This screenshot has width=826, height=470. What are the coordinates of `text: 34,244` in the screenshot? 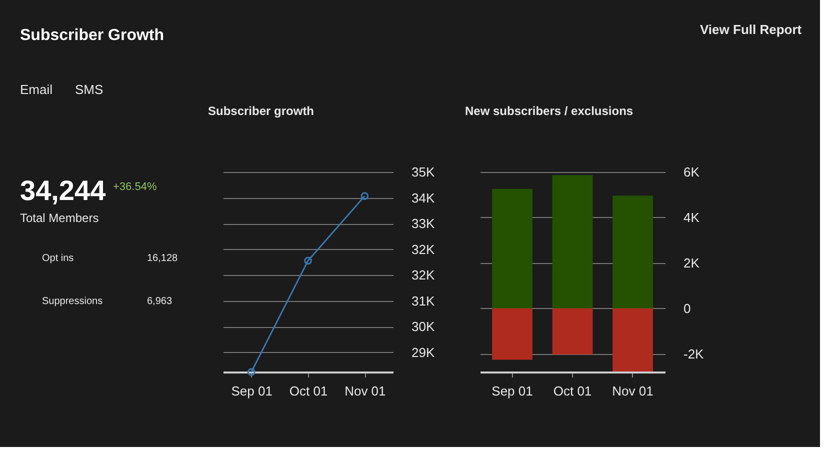 It's located at (63, 190).